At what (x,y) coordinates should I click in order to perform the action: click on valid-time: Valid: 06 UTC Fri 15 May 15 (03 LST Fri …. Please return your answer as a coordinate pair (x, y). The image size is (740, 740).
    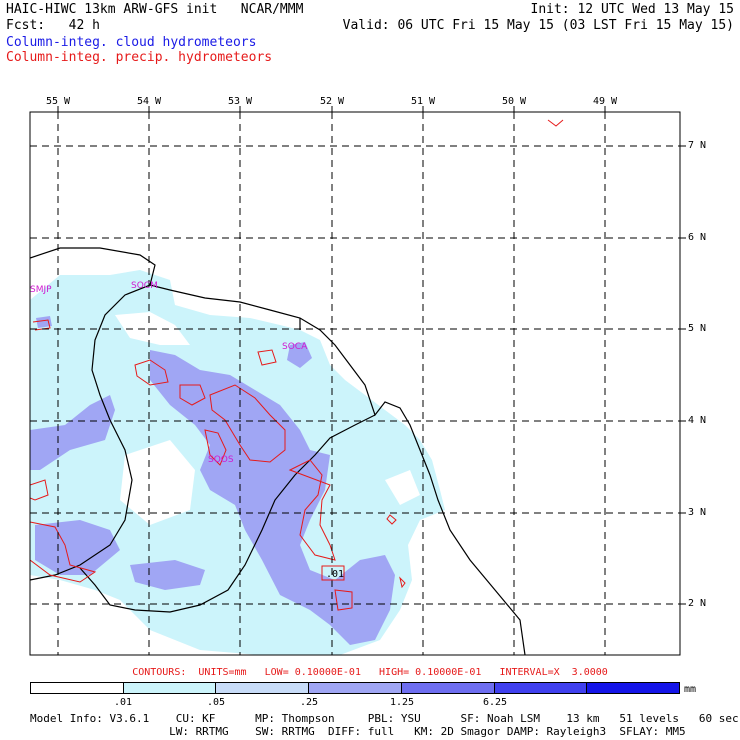
    Looking at the image, I should click on (538, 25).